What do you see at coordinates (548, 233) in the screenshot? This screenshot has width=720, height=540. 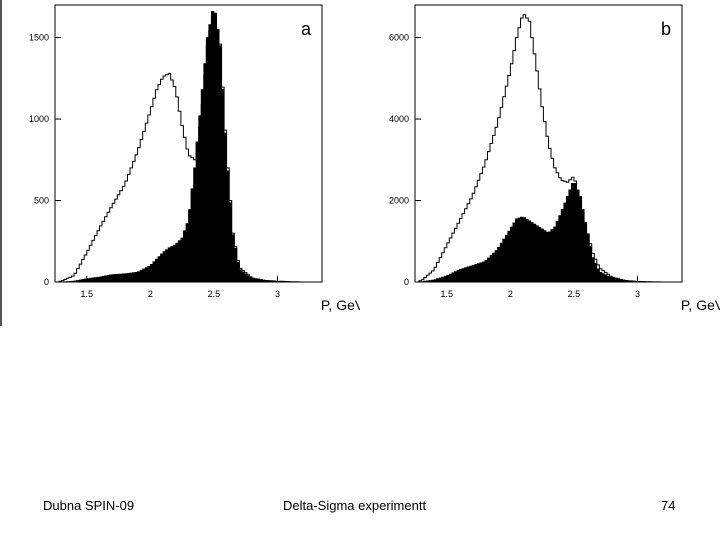 I see `filled-histogram-series` at bounding box center [548, 233].